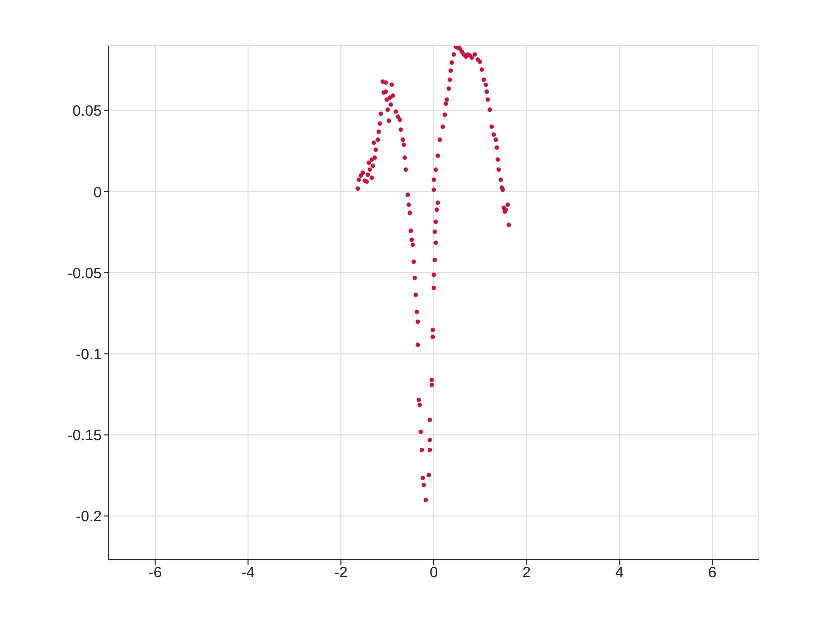  Describe the element at coordinates (85, 273) in the screenshot. I see `y-tick-label: -0.05` at that location.